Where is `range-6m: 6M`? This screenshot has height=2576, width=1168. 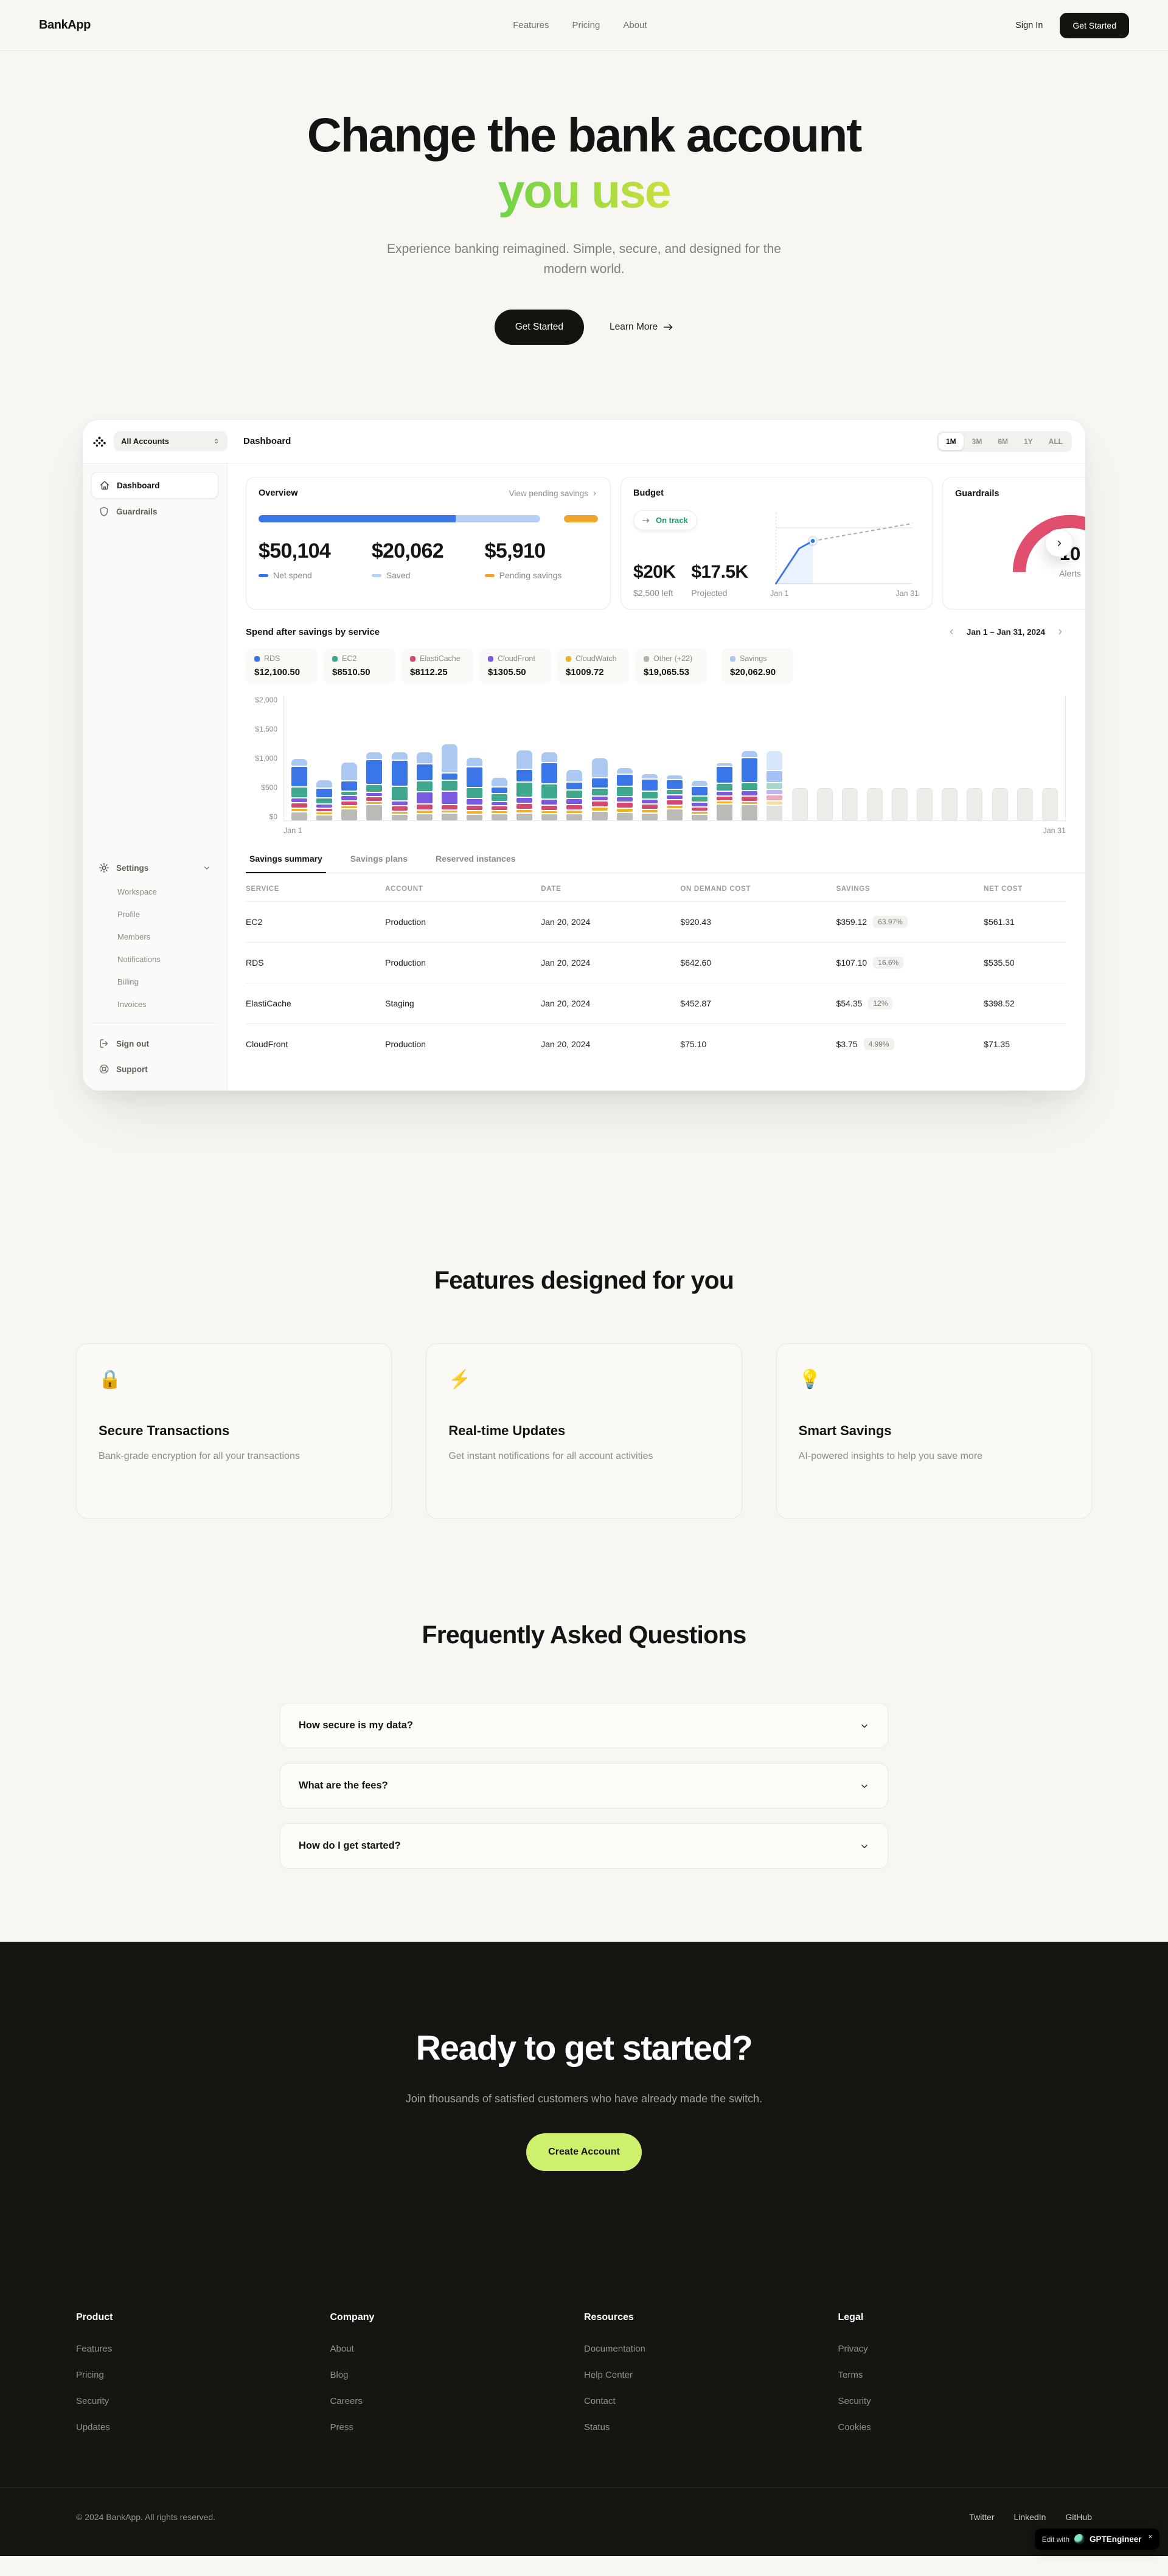 range-6m: 6M is located at coordinates (1002, 441).